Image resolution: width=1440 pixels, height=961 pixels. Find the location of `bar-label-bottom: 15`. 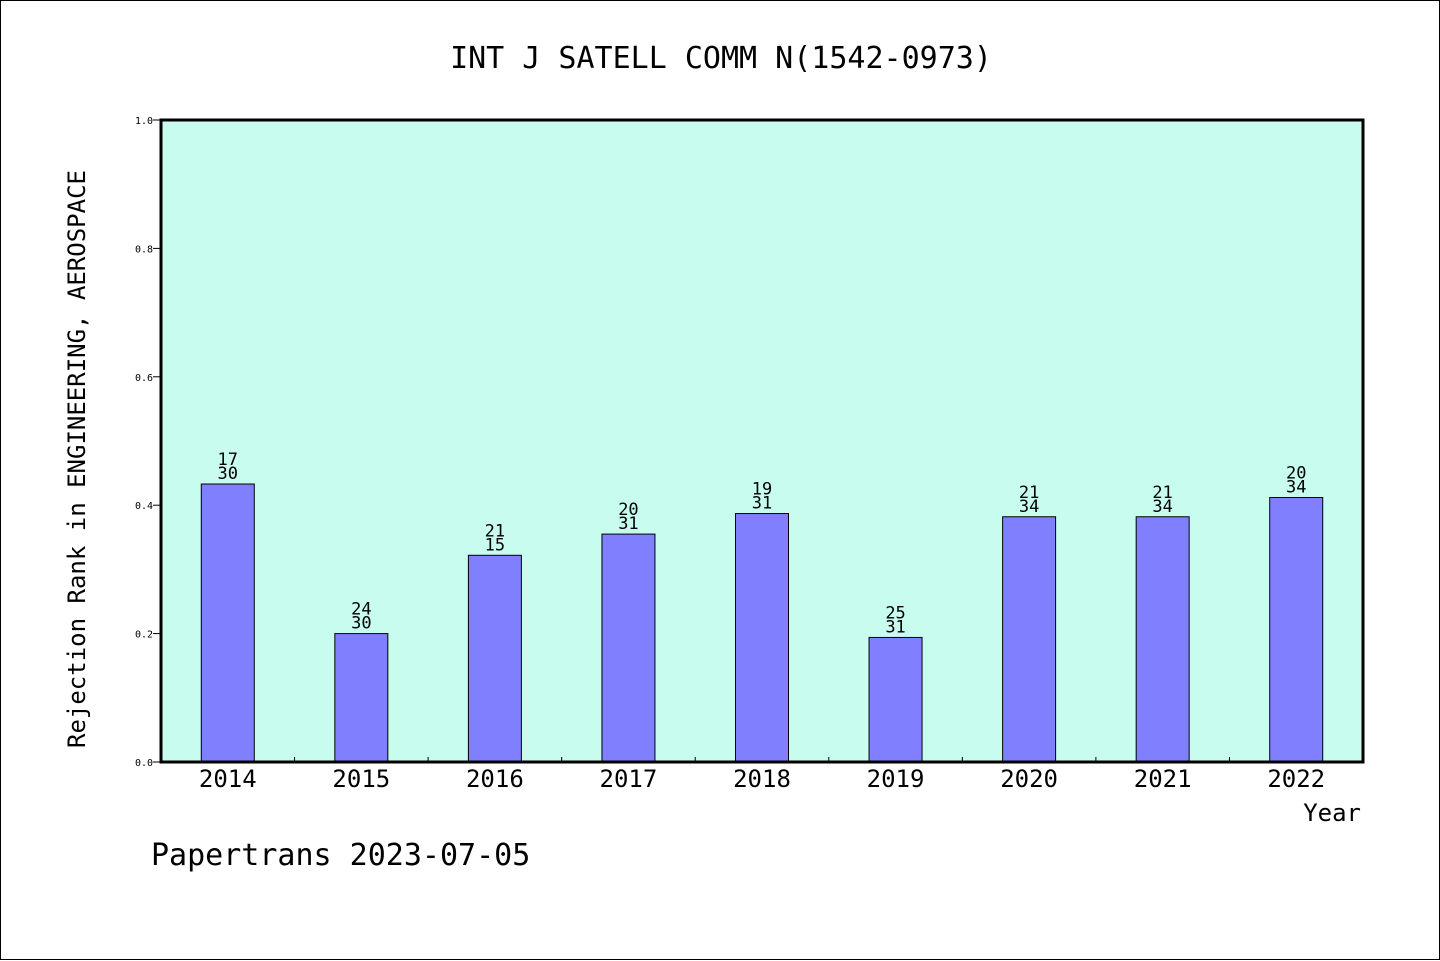

bar-label-bottom: 15 is located at coordinates (495, 545).